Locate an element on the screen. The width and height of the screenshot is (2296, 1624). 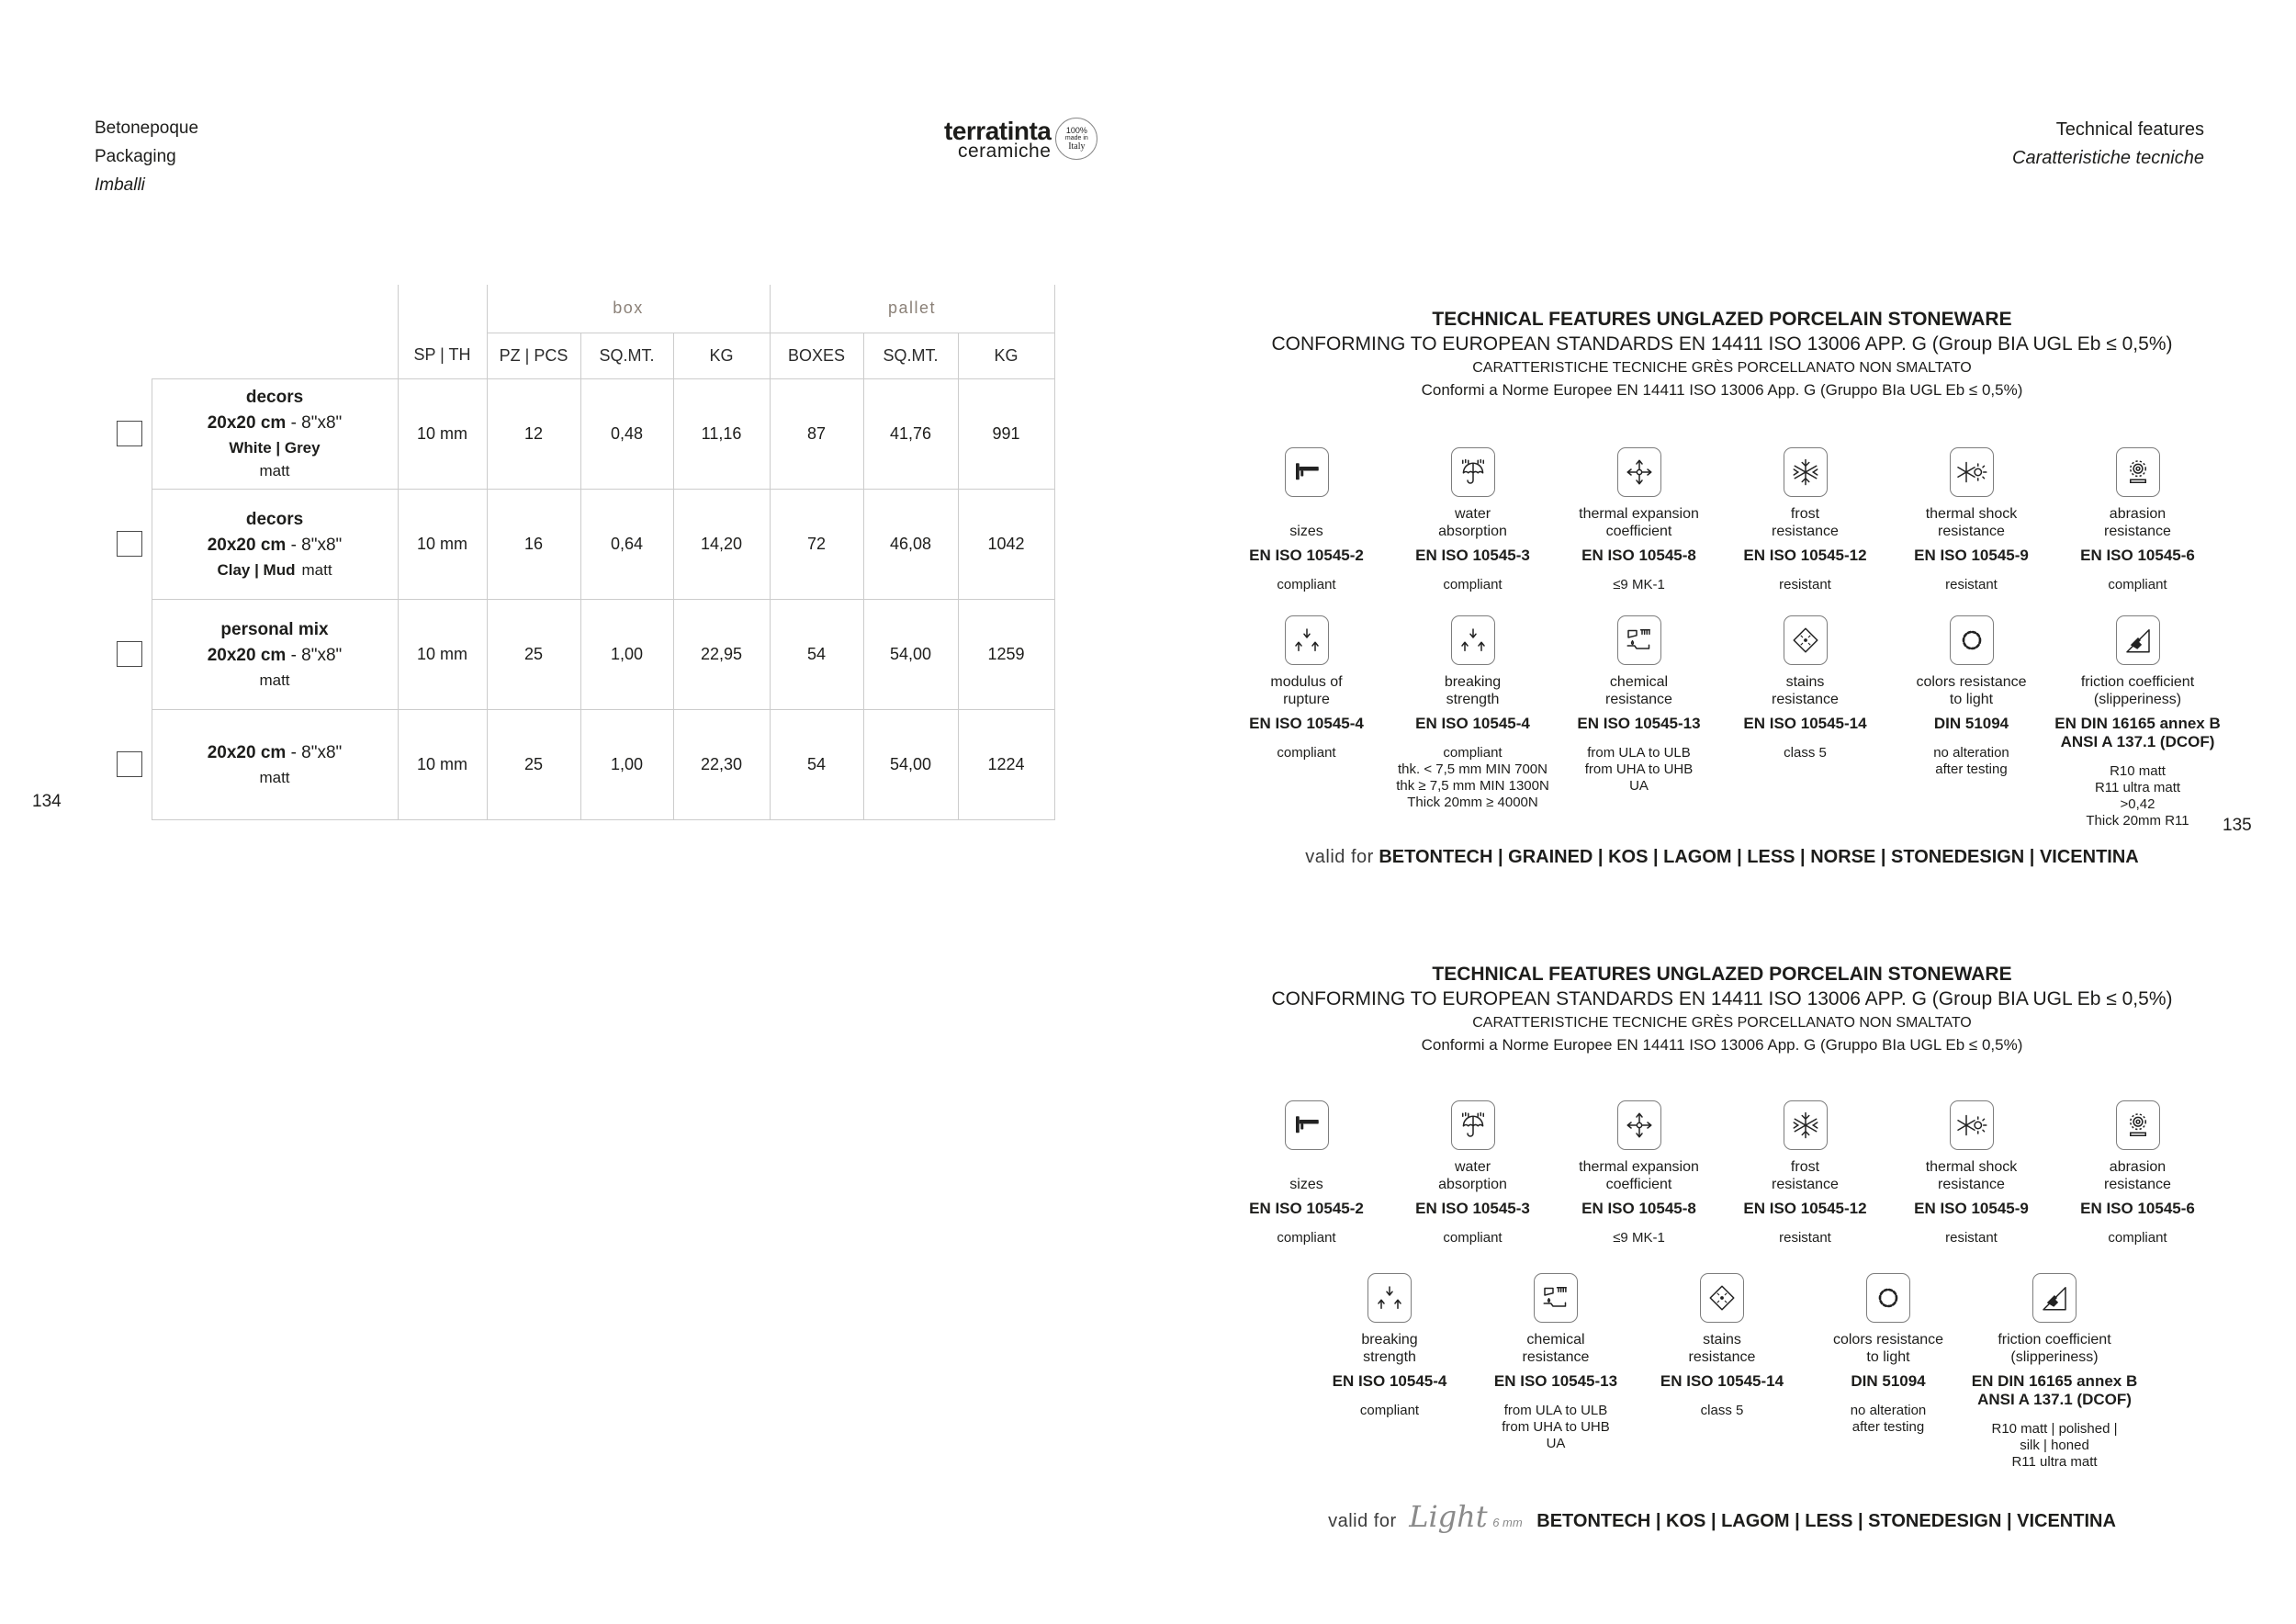
product-description-cell: 20x20 cm - 8"x8" matt is located at coordinates (274, 764).